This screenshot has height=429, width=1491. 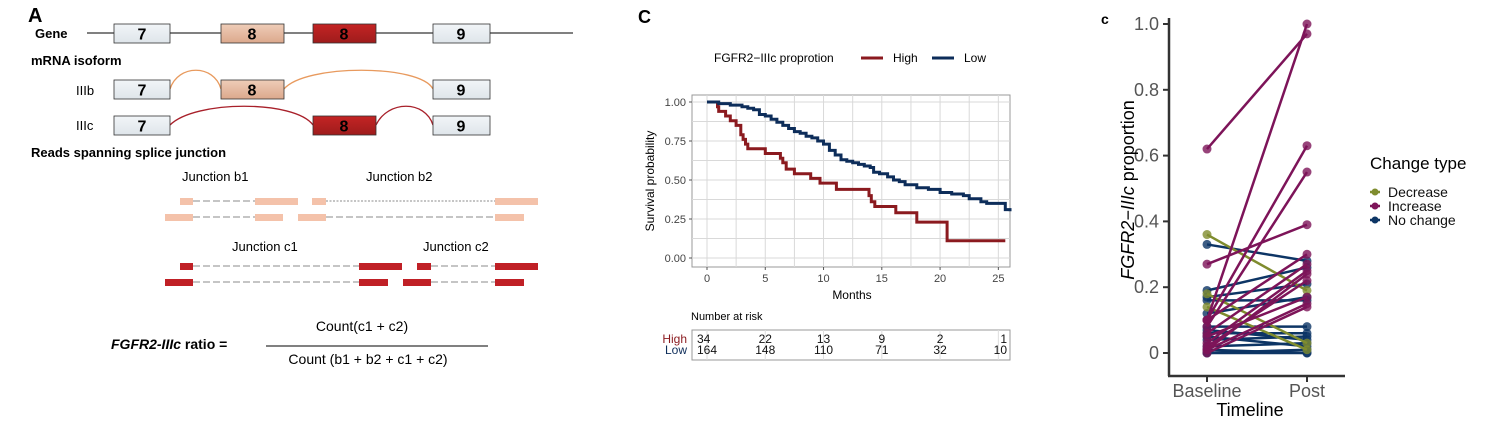 What do you see at coordinates (1146, 90) in the screenshot?
I see `y-tick-label: 0.8` at bounding box center [1146, 90].